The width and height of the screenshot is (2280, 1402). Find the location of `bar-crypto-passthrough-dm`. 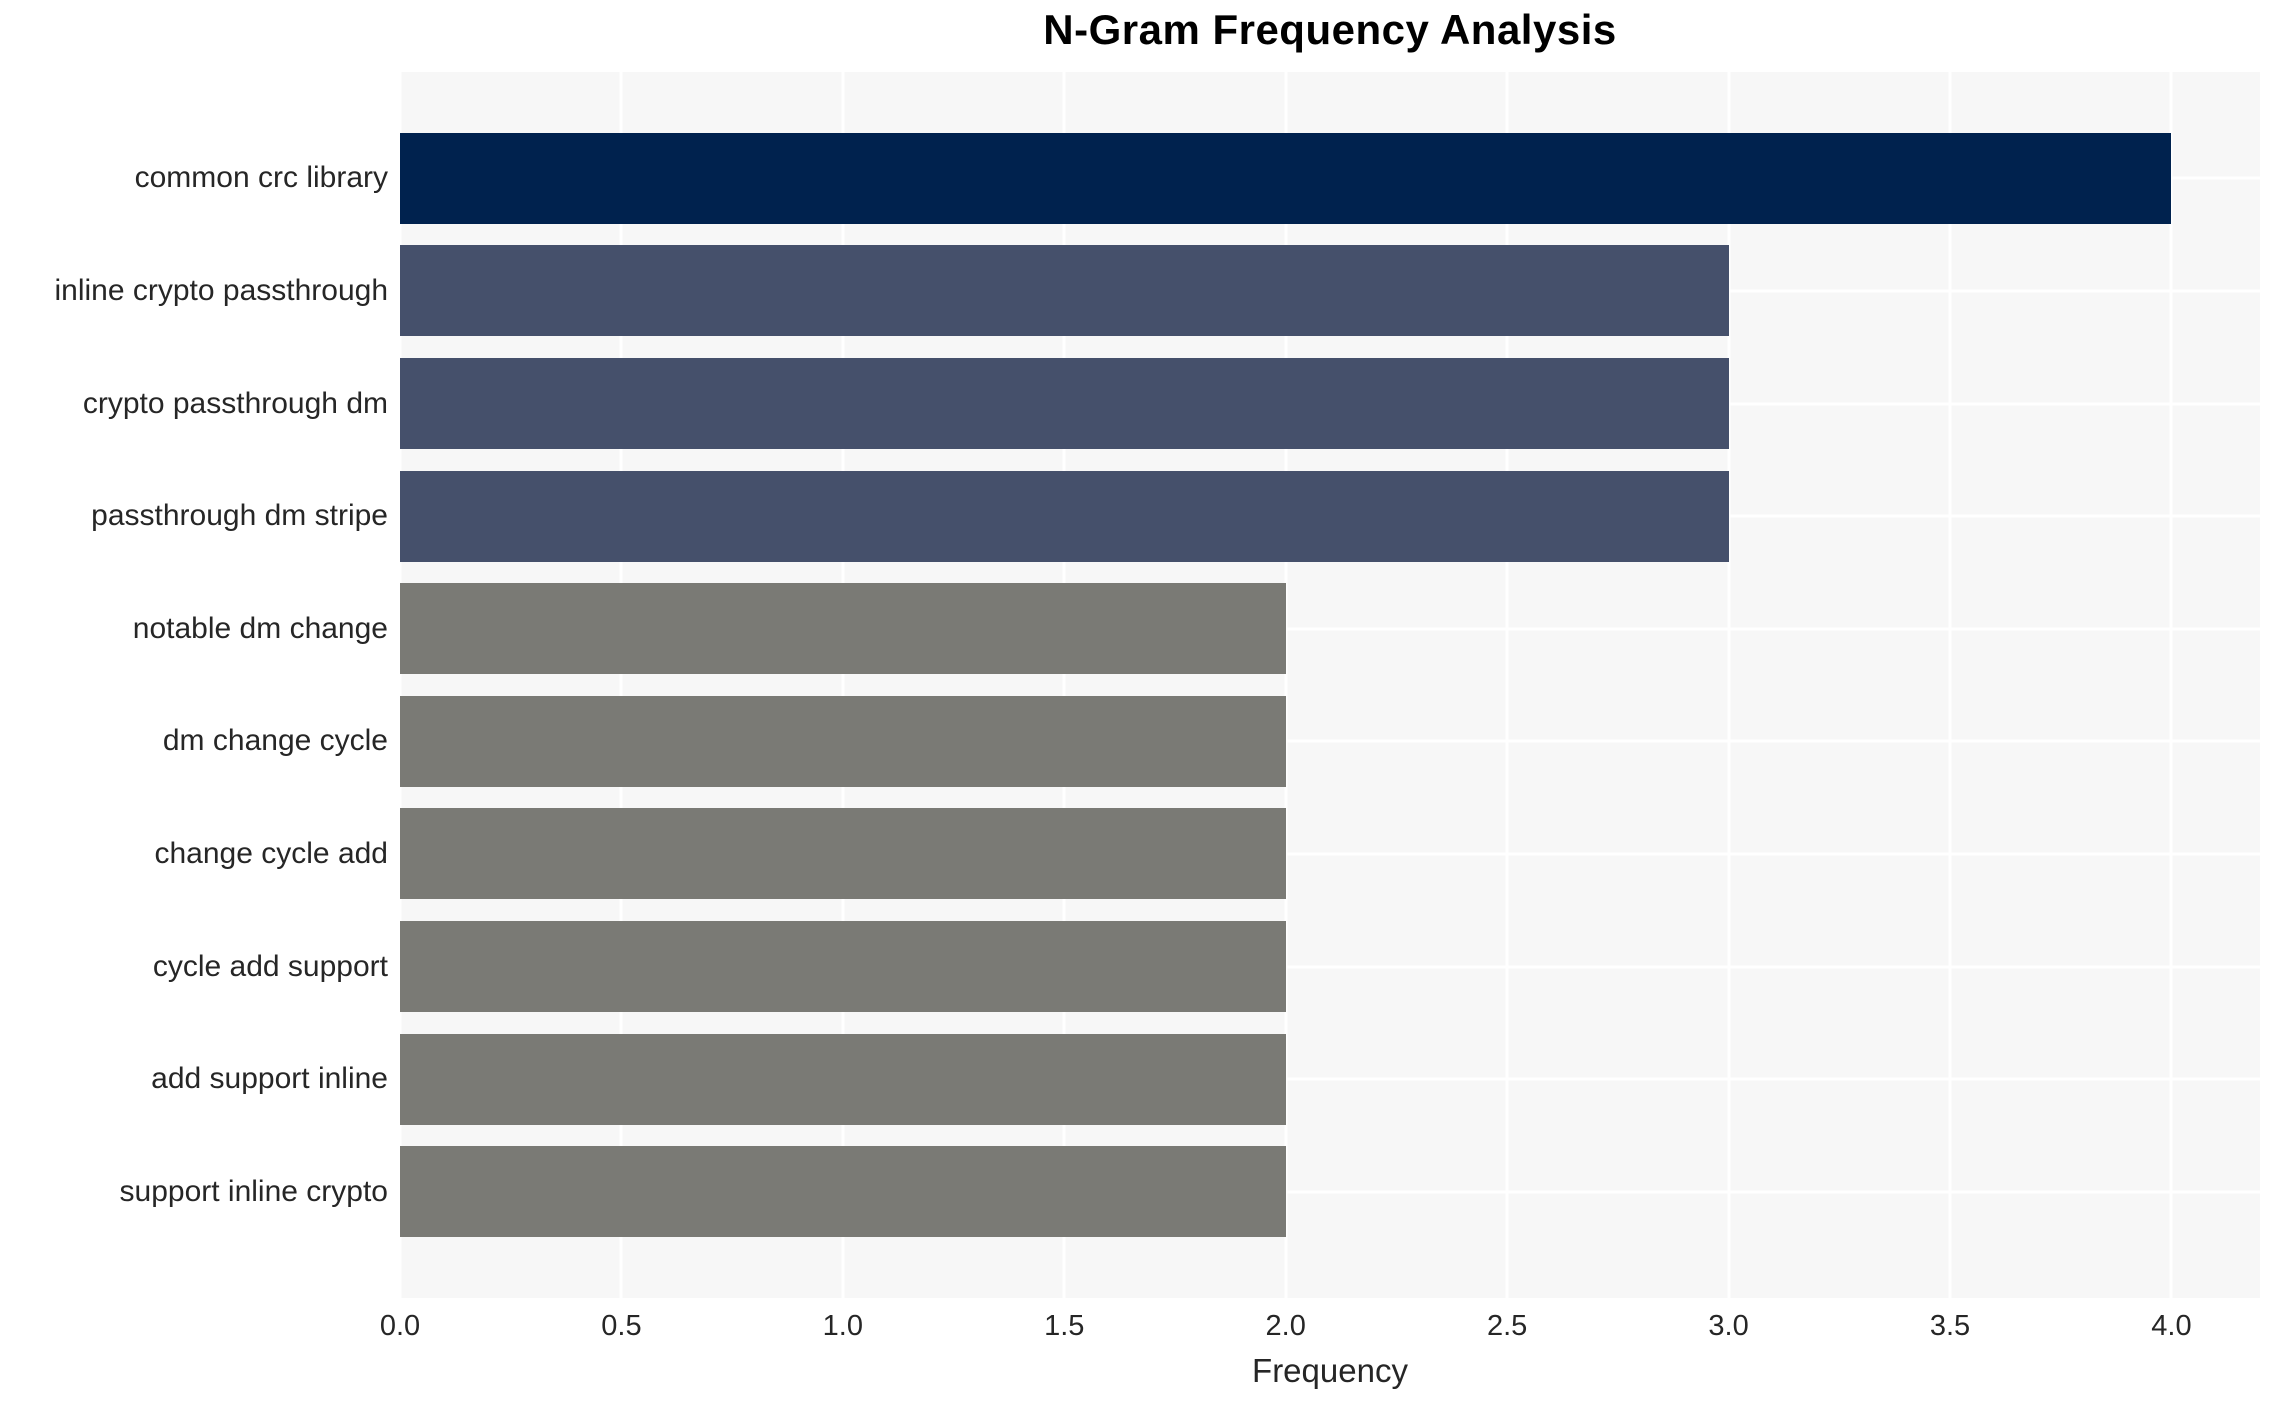

bar-crypto-passthrough-dm is located at coordinates (1064, 403).